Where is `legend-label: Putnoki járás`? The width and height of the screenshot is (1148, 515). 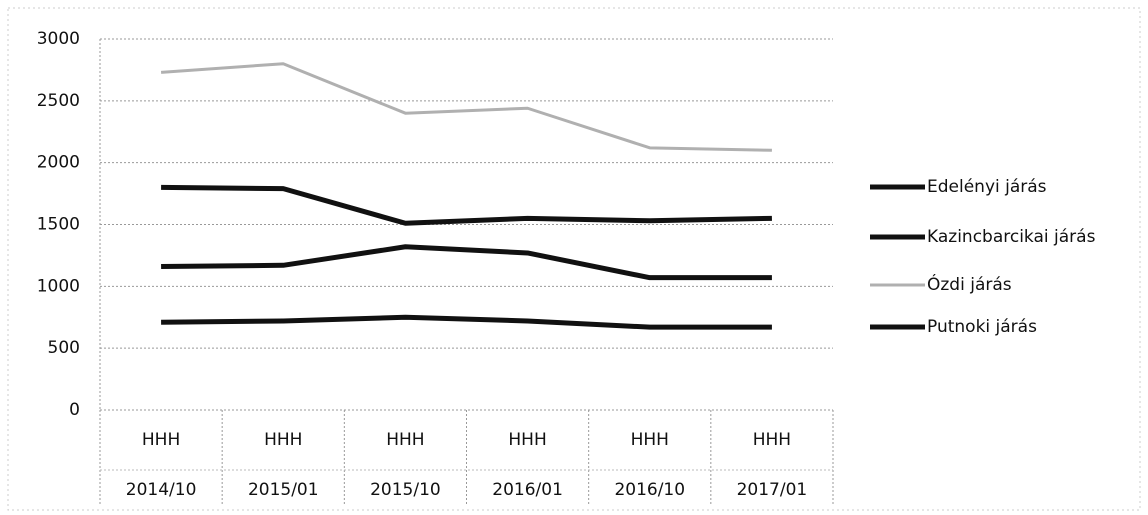
legend-label: Putnoki járás is located at coordinates (982, 327).